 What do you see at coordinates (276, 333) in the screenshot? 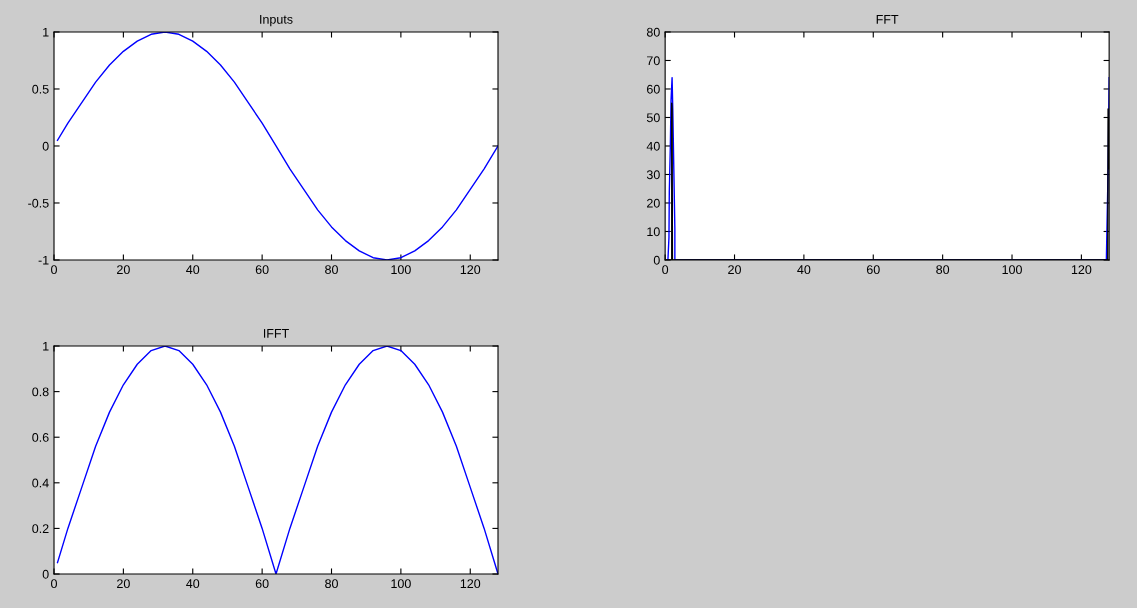
I see `chart-title: IFFT` at bounding box center [276, 333].